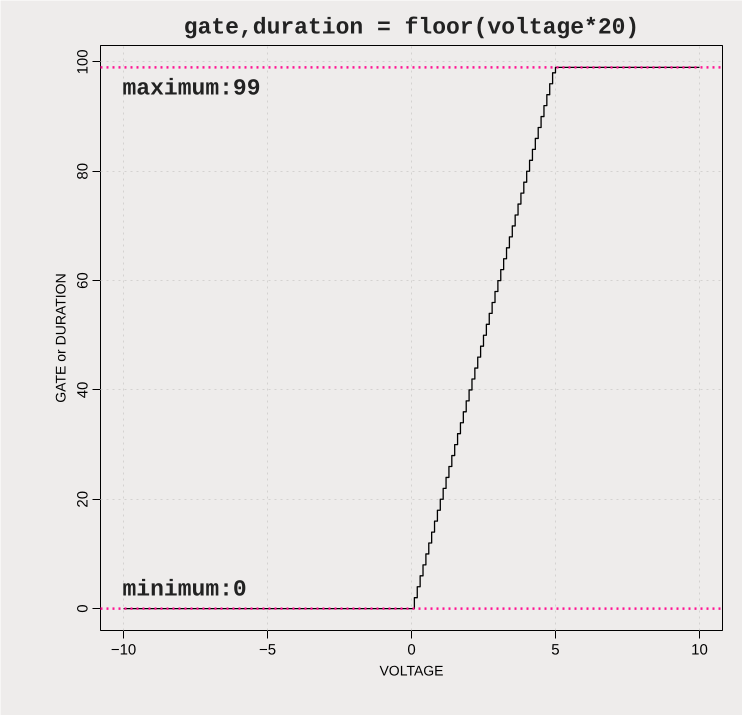 This screenshot has height=715, width=742. Describe the element at coordinates (83, 171) in the screenshot. I see `y-tick-label: 80` at that location.